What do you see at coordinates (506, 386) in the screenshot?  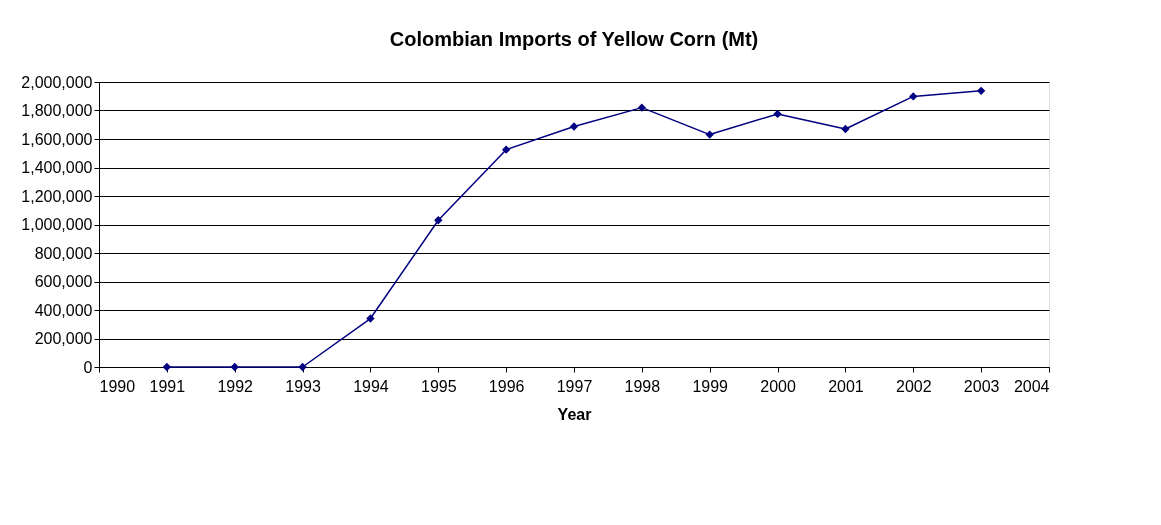 I see `x-tick-label: 1996` at bounding box center [506, 386].